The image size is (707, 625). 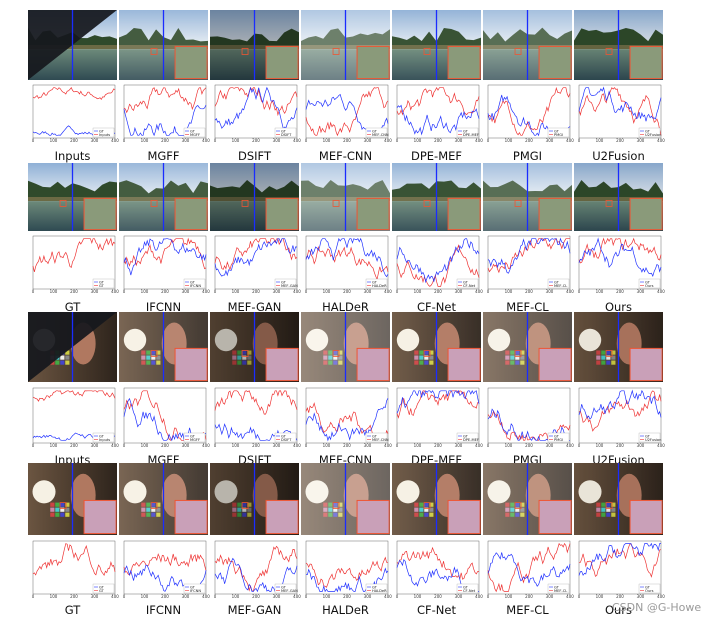 I want to click on method-label: MEF-GAN, so click(x=255, y=610).